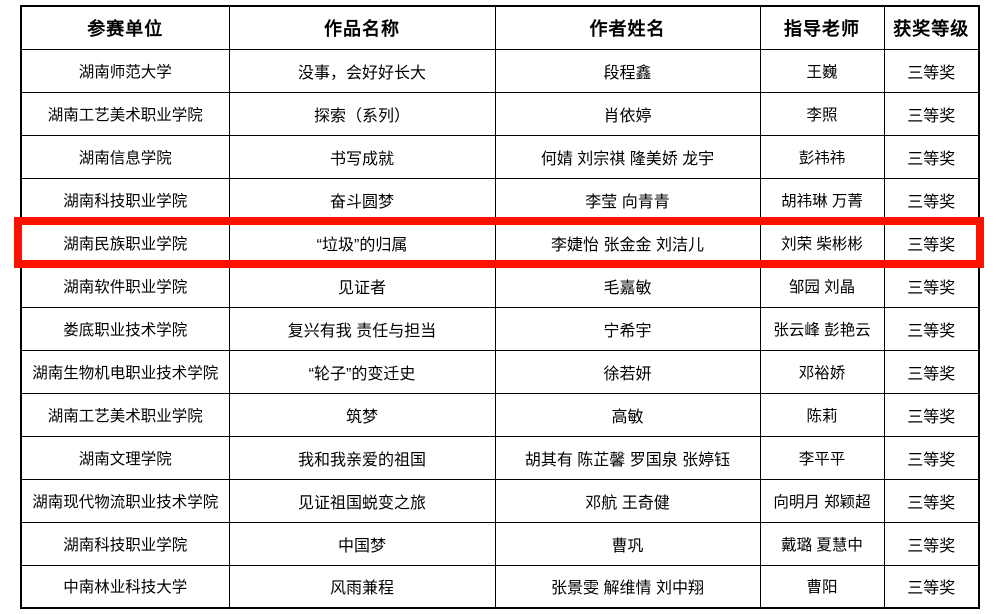 Image resolution: width=1000 pixels, height=614 pixels. I want to click on table-row: 中南林业科技大学 风雨兼程 张景雯 解维情 刘中翔 曹阳 三等奖, so click(500, 586).